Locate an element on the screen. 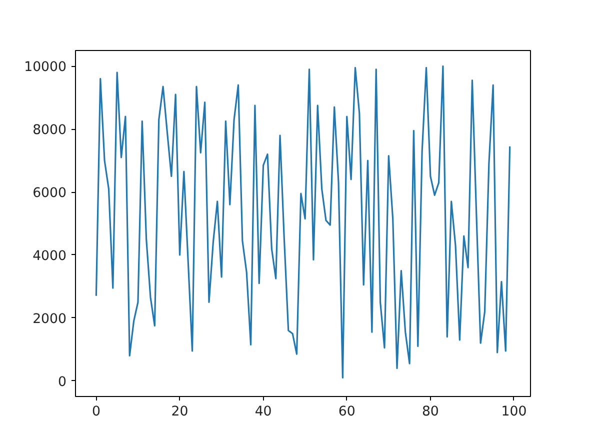 The height and width of the screenshot is (443, 590). x-tick-label: 0 is located at coordinates (96, 412).